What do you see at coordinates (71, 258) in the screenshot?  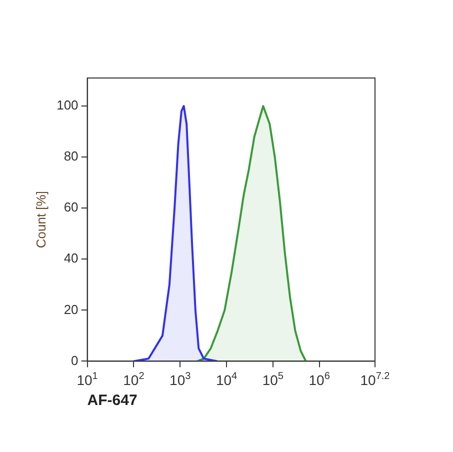 I see `y-tick-label: 40` at bounding box center [71, 258].